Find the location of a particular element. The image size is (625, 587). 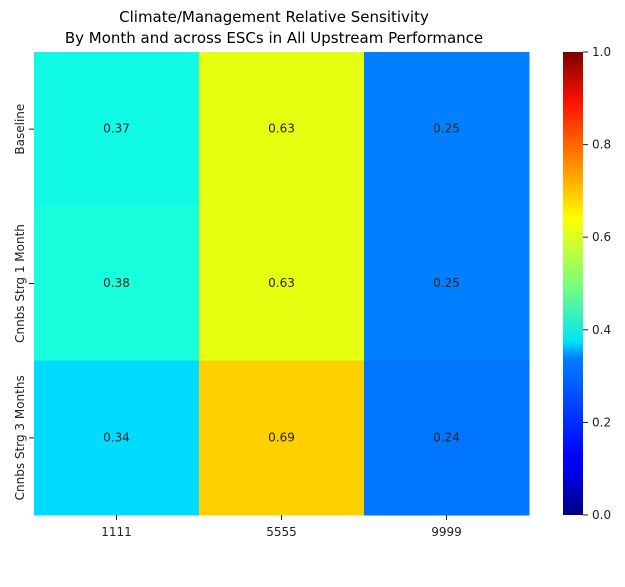

y-tick-label: Baseline is located at coordinates (20, 129).